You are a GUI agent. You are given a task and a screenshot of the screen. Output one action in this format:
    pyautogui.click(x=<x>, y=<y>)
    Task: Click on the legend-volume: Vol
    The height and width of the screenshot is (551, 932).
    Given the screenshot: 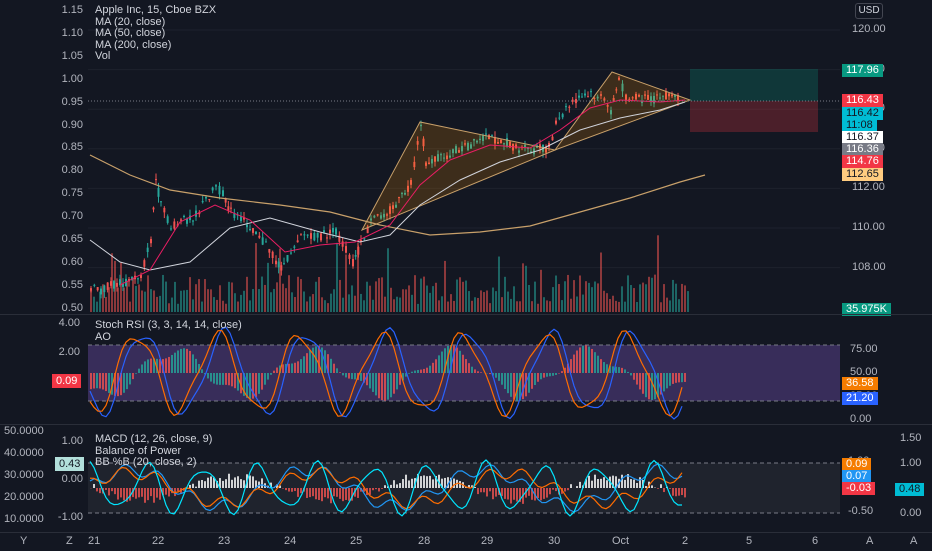 What is the action you would take?
    pyautogui.click(x=155, y=57)
    